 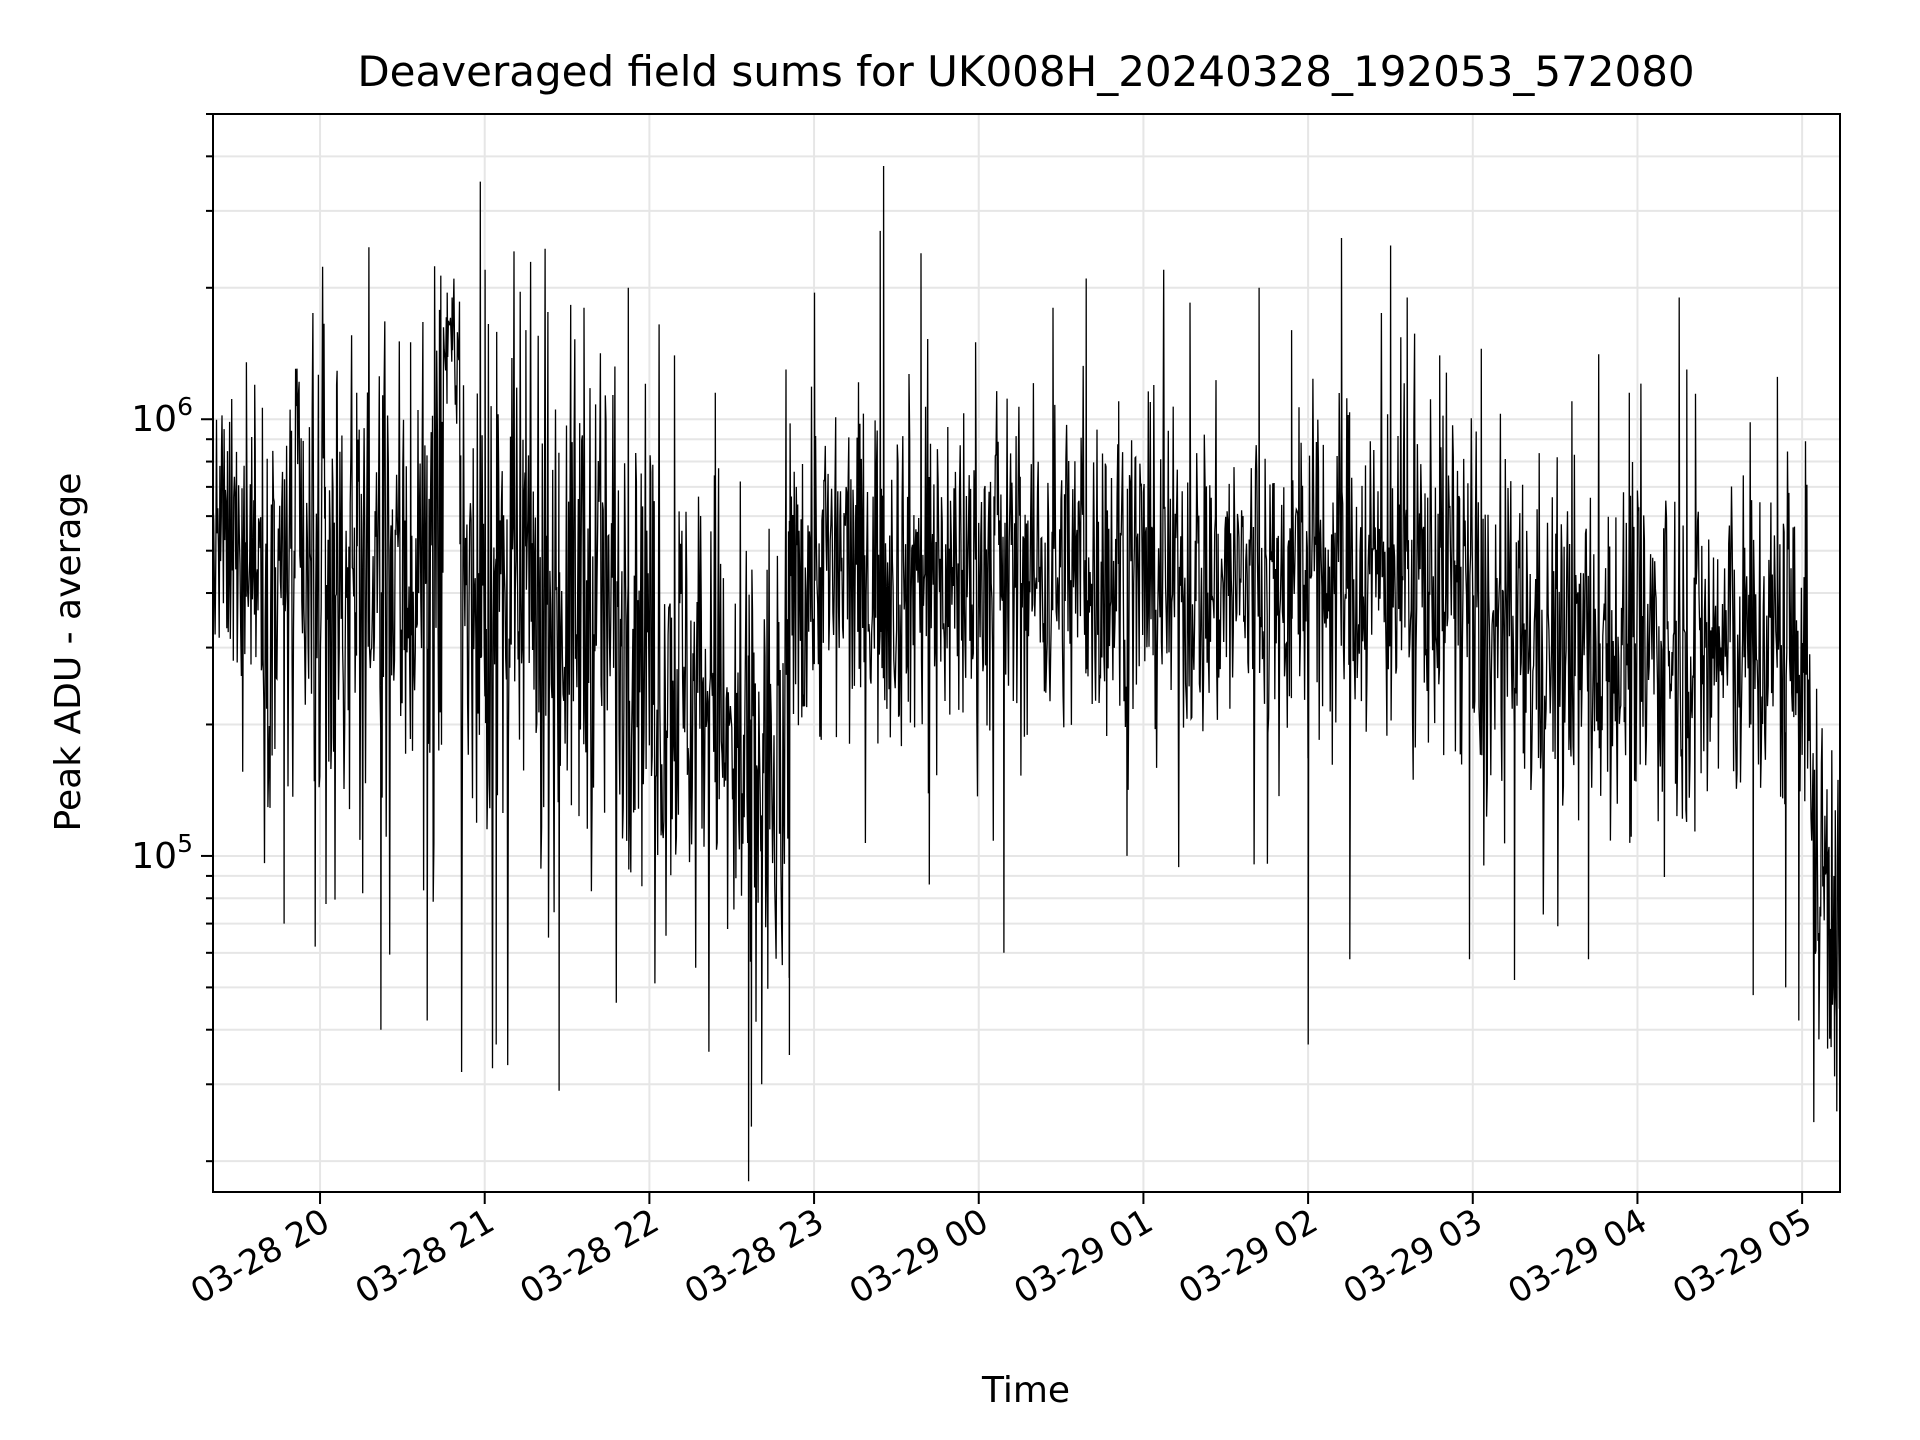 I want to click on y-axis: 10⁵ 10⁶, so click(x=172, y=638).